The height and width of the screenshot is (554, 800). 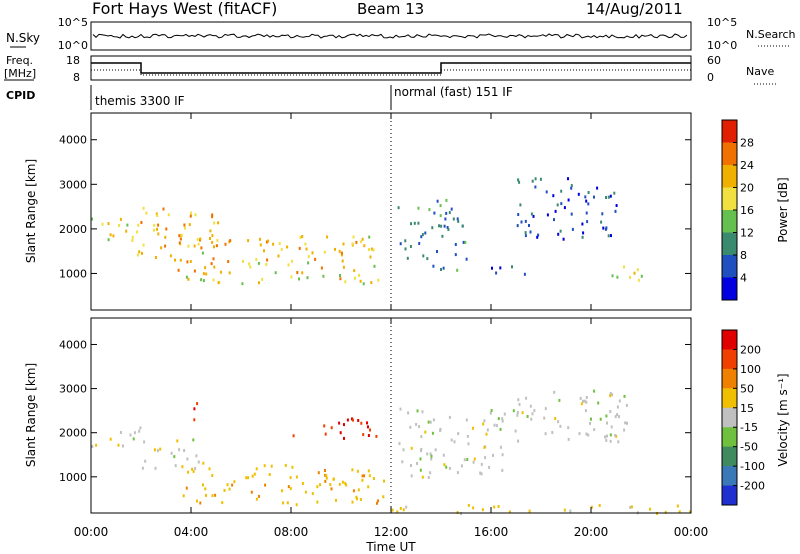 What do you see at coordinates (783, 209) in the screenshot?
I see `power-colorbar-label: Power [dB]` at bounding box center [783, 209].